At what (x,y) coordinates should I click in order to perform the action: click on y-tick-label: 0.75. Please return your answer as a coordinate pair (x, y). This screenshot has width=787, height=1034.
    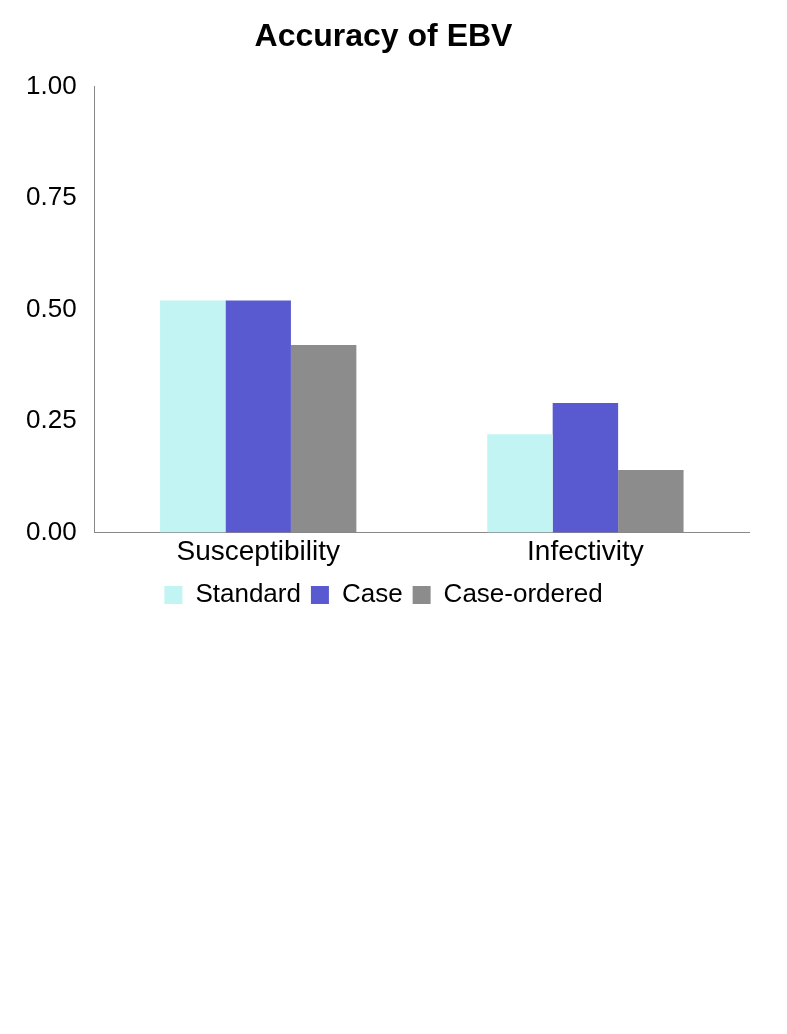
    Looking at the image, I should click on (51, 196).